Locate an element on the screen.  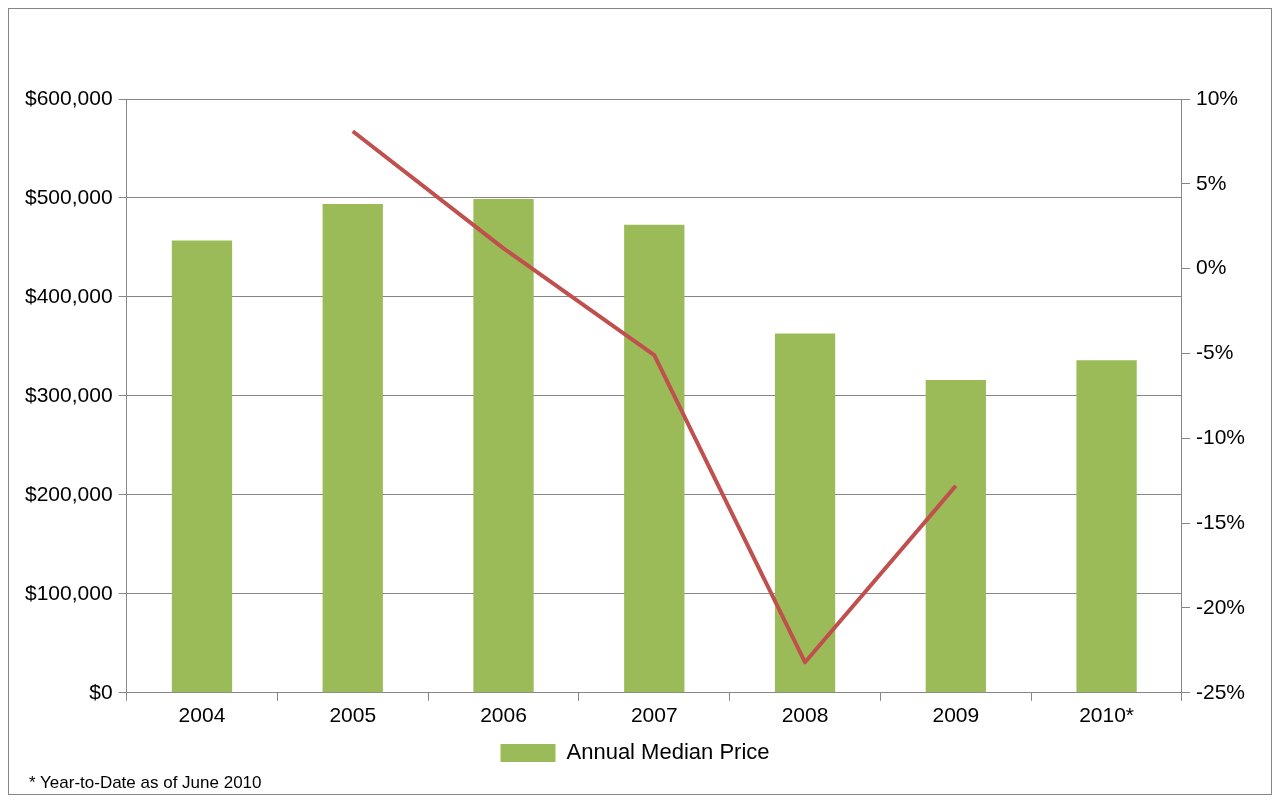
x-tick-label: 2007 is located at coordinates (654, 715).